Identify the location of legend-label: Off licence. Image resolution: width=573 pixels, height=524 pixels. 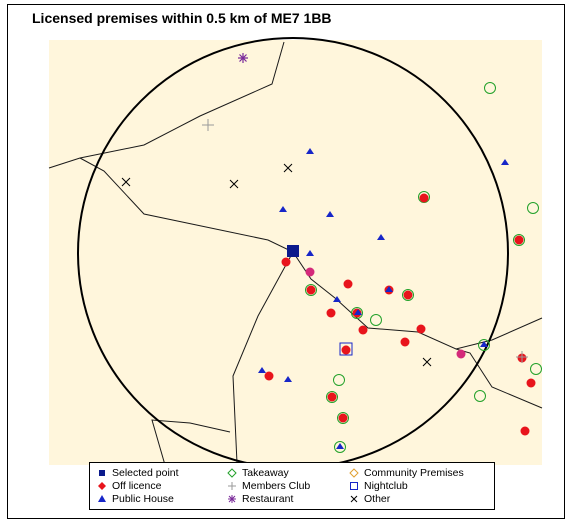
(137, 486).